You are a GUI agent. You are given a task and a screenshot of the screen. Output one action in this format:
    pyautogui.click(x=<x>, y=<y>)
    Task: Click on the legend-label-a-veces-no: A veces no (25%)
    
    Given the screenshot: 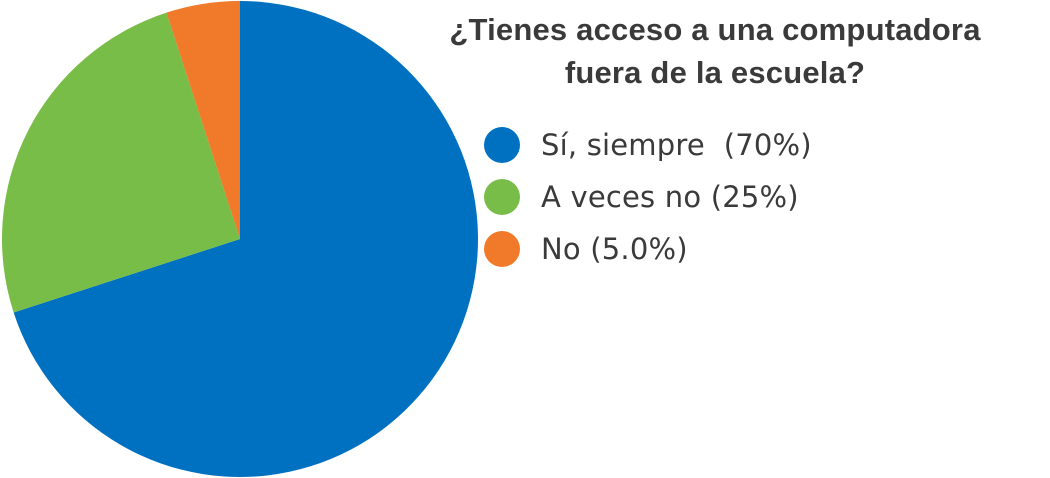 What is the action you would take?
    pyautogui.click(x=670, y=197)
    